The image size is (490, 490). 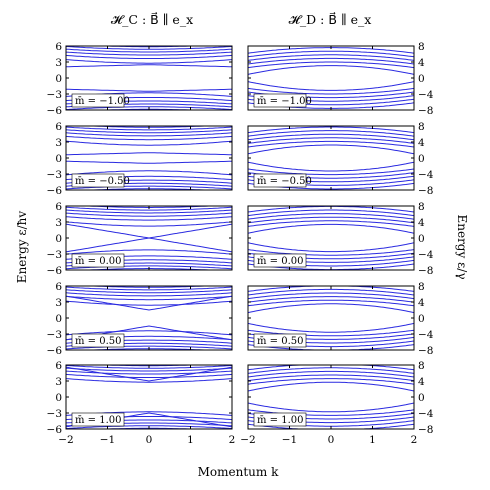 I want to click on m-label-text: m̄ = 0.50, so click(x=98, y=341).